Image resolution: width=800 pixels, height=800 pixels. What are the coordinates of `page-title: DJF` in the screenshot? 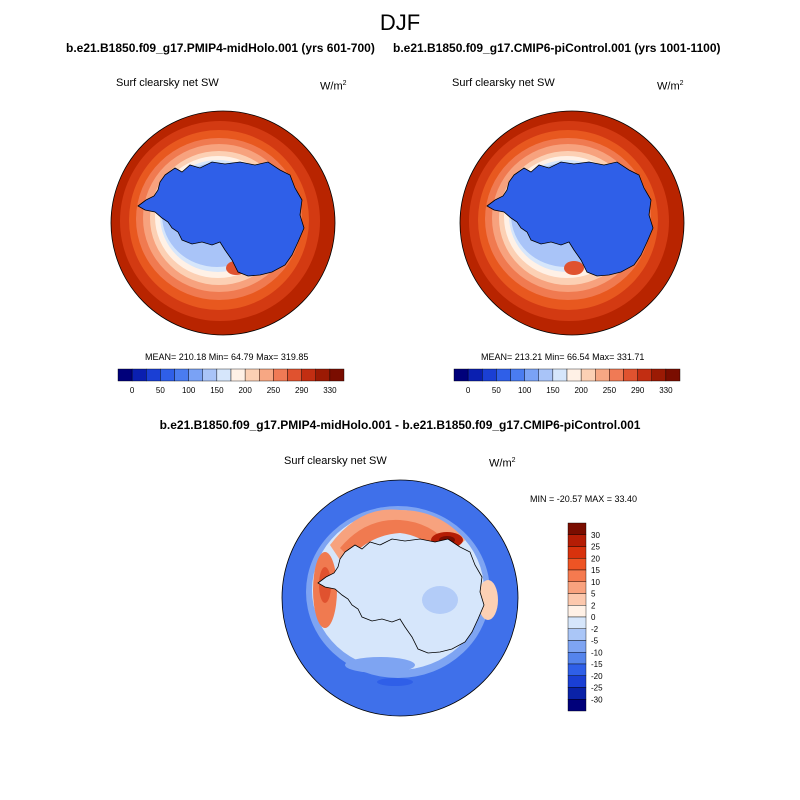 It's located at (400, 22).